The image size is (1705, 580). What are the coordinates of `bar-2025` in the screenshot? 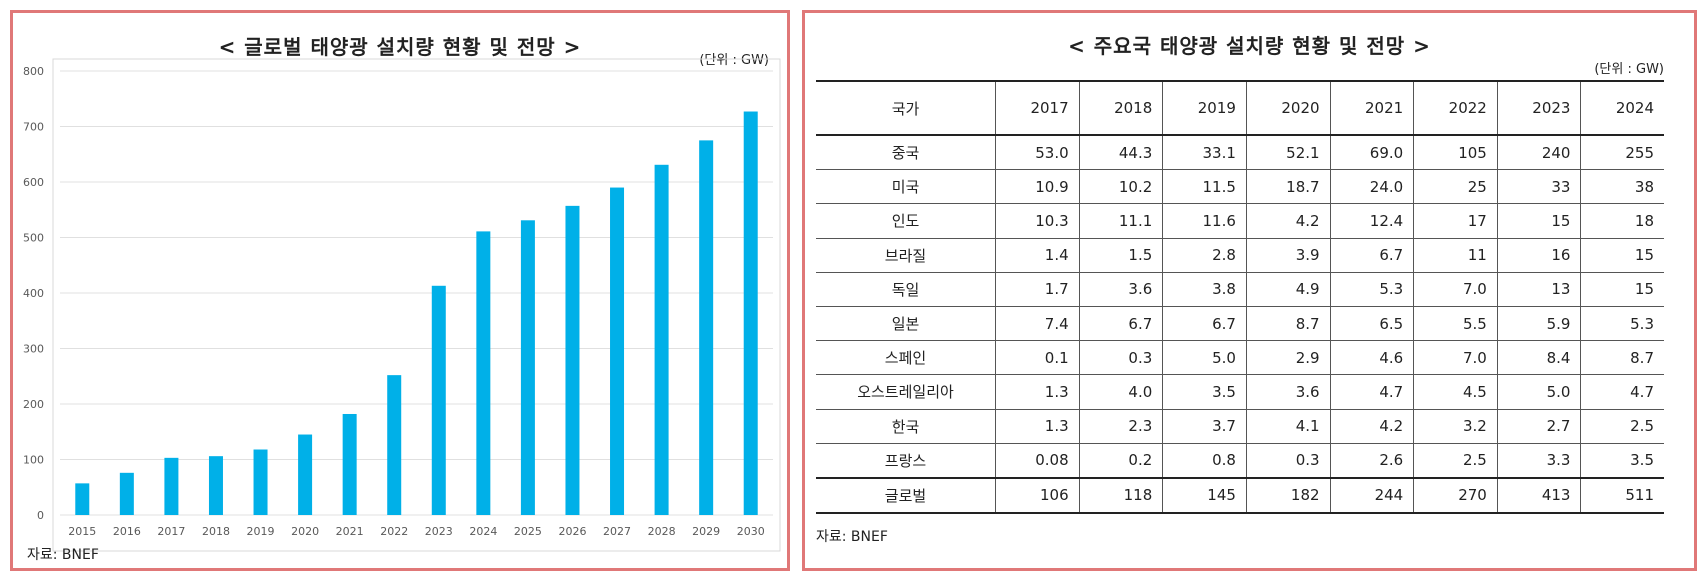 It's located at (527, 368).